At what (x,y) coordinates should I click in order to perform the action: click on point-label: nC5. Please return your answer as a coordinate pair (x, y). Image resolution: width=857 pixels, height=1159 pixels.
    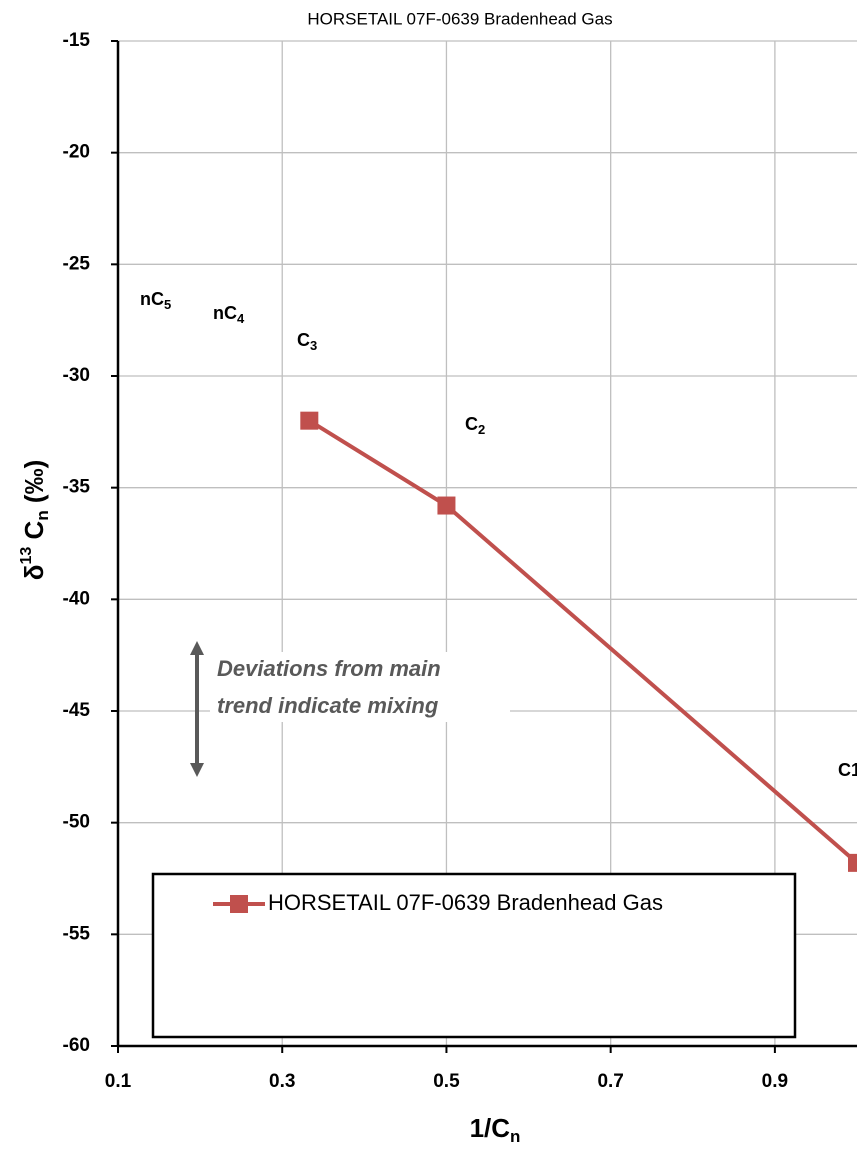
    Looking at the image, I should click on (155, 301).